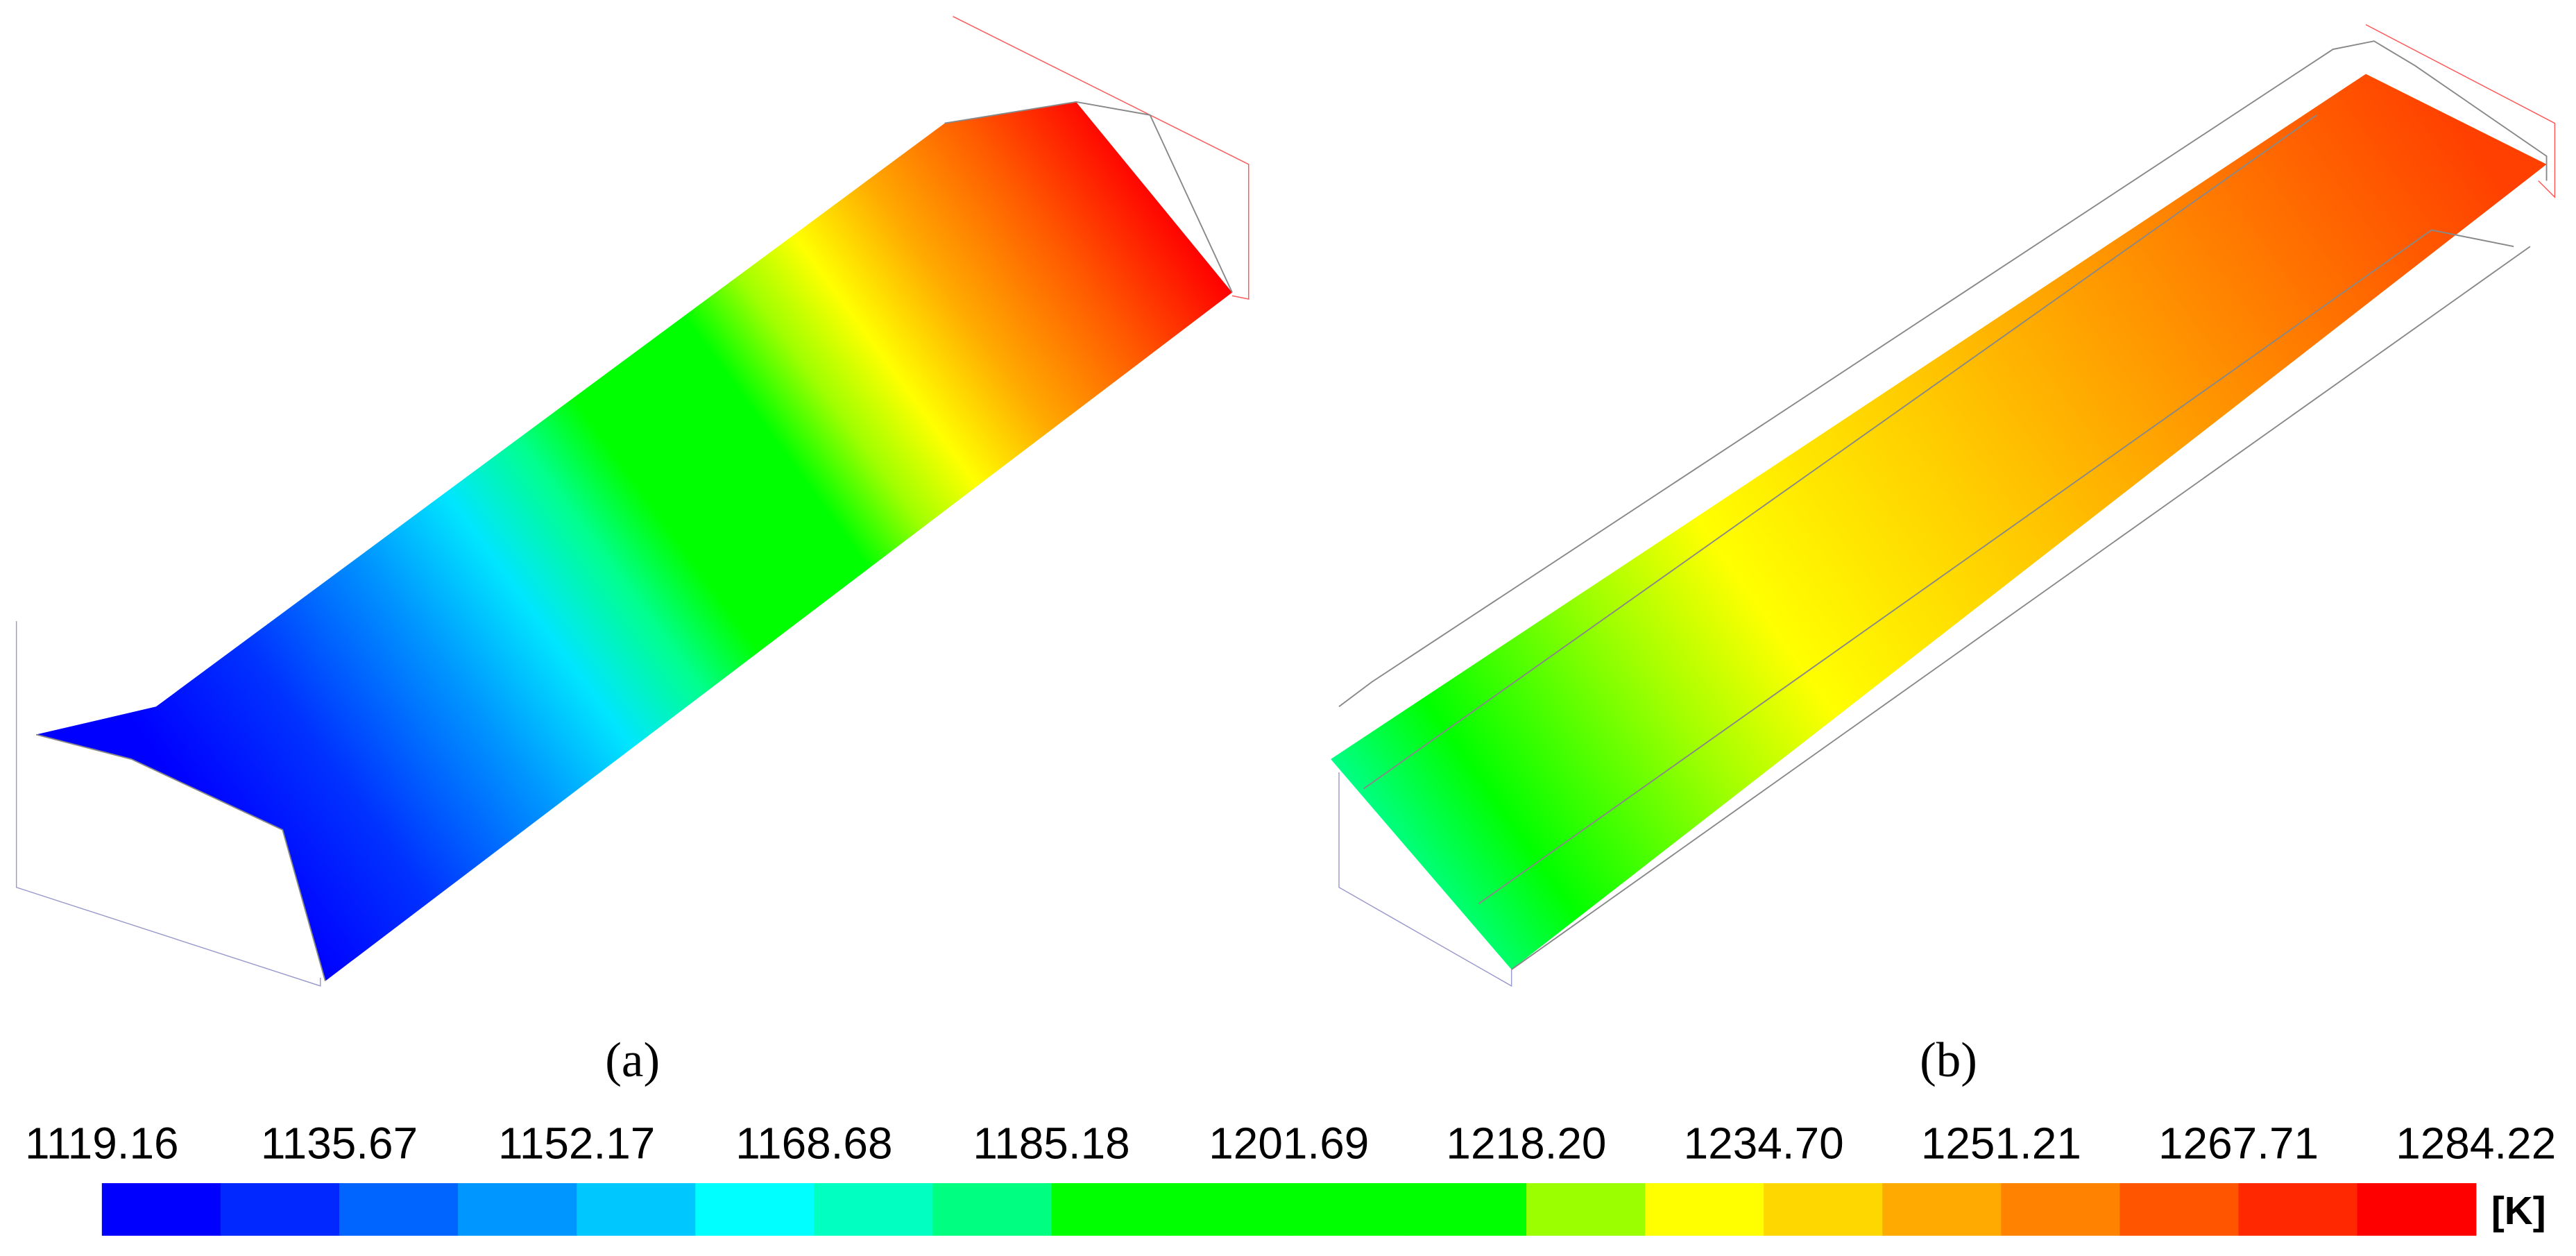  Describe the element at coordinates (2001, 1144) in the screenshot. I see `colorbar-tick-label: 1251.21` at that location.